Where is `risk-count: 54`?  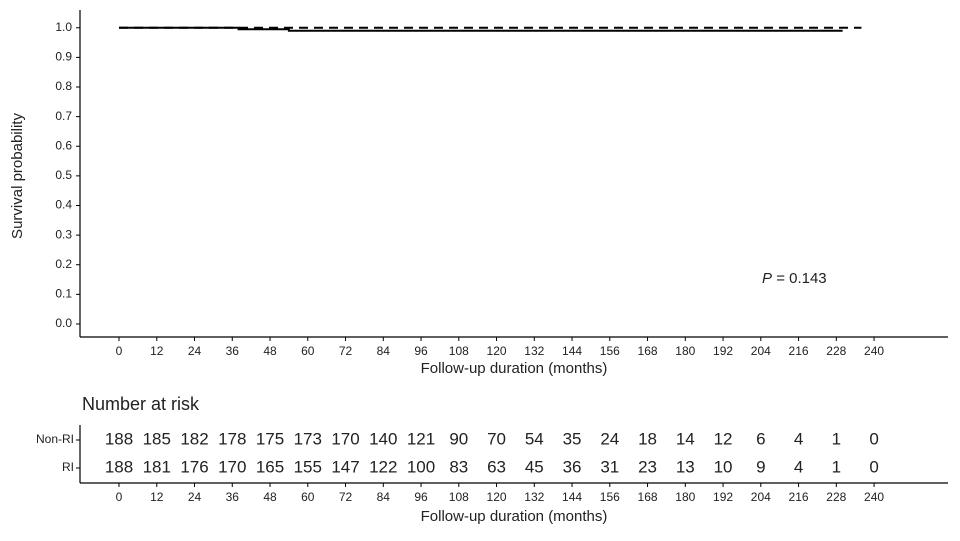
risk-count: 54 is located at coordinates (534, 438).